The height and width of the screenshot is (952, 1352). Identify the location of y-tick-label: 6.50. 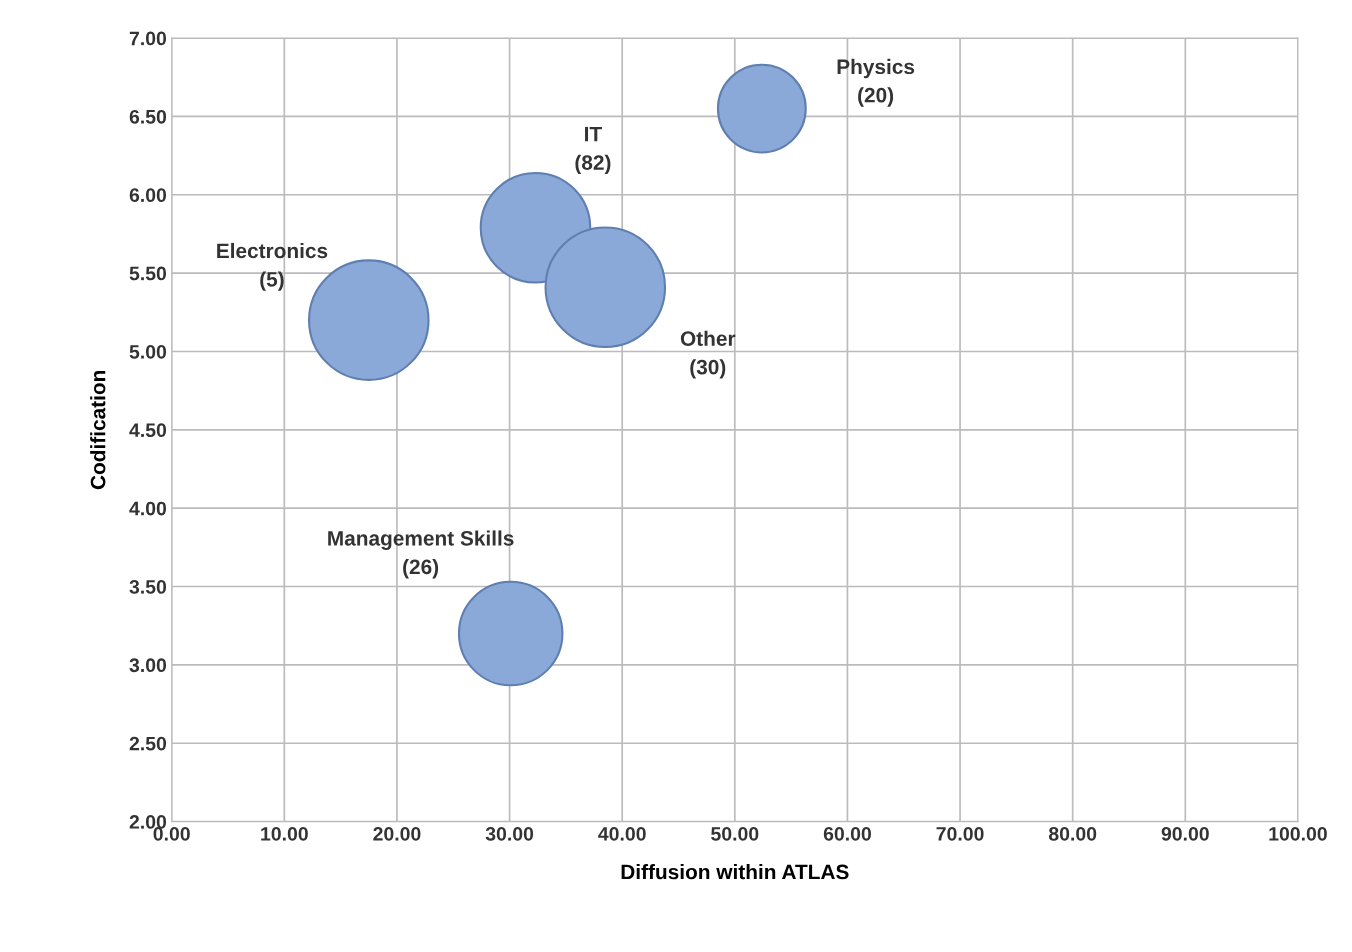
(148, 116).